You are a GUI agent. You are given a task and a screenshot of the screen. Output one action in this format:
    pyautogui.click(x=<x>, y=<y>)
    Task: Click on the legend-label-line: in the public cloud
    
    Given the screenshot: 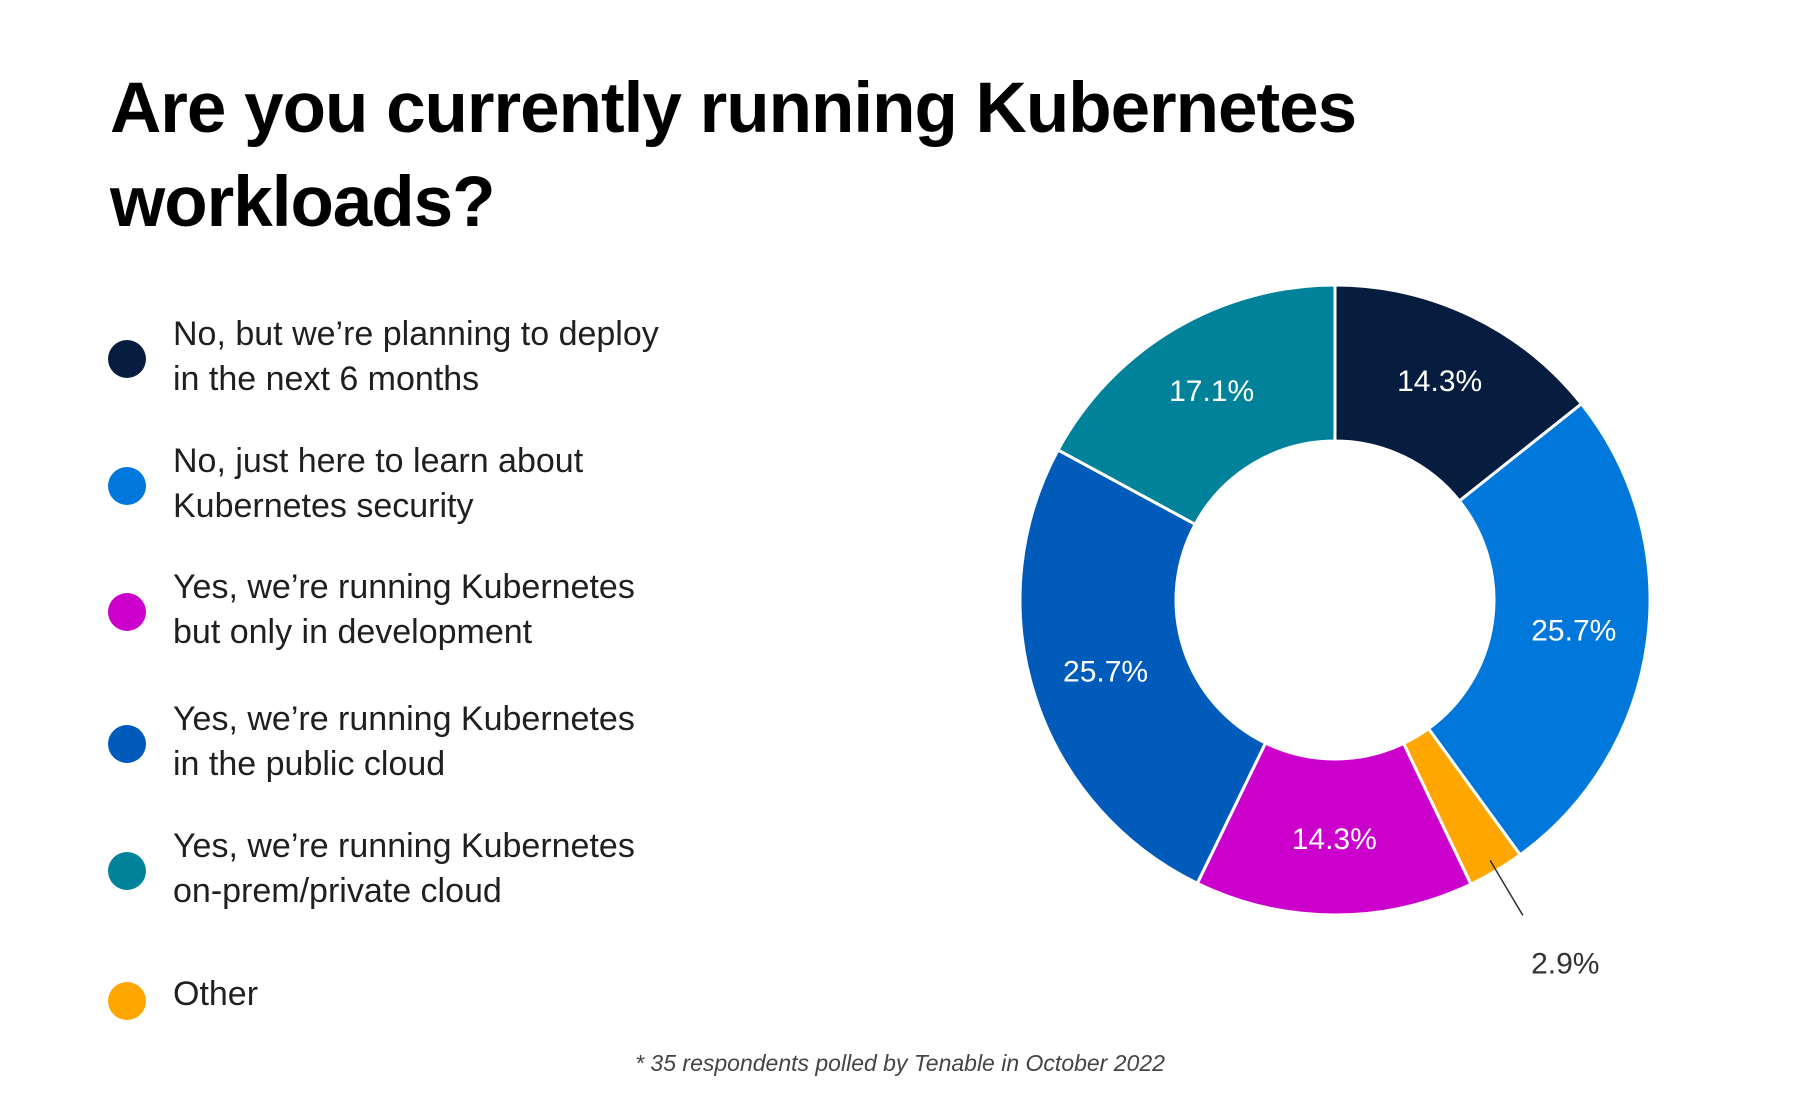 What is the action you would take?
    pyautogui.click(x=309, y=764)
    